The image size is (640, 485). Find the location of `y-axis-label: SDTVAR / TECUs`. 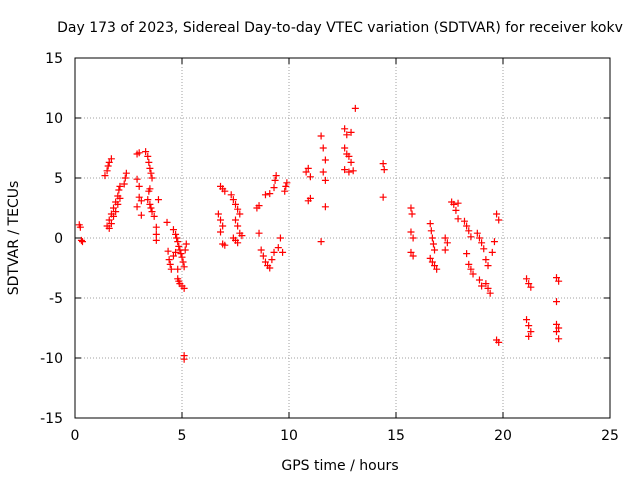

y-axis-label: SDTVAR / TECUs is located at coordinates (14, 238).